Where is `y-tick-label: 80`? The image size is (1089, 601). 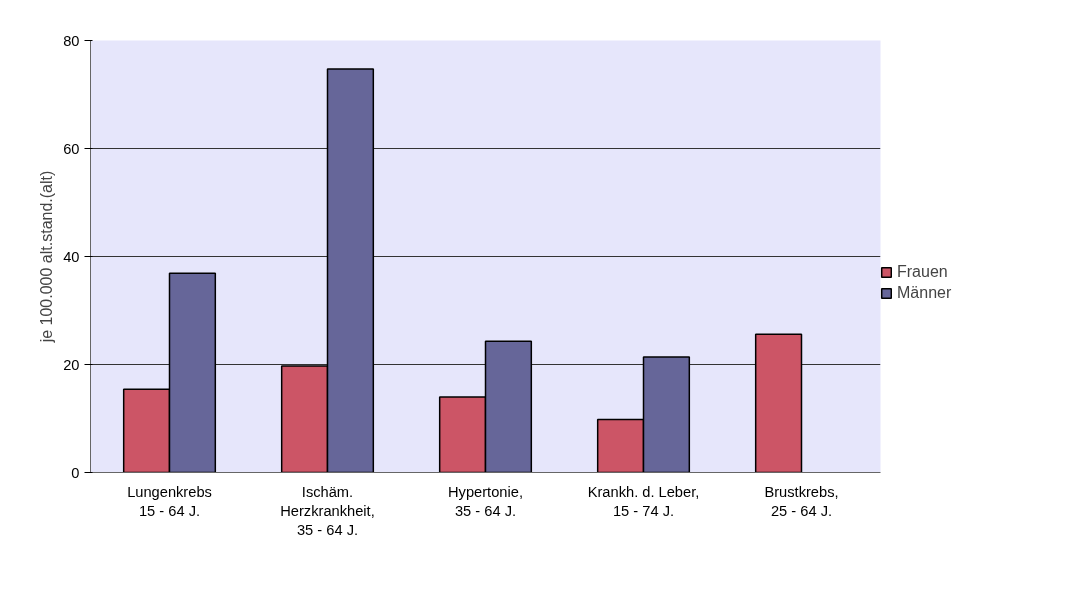 y-tick-label: 80 is located at coordinates (71, 40).